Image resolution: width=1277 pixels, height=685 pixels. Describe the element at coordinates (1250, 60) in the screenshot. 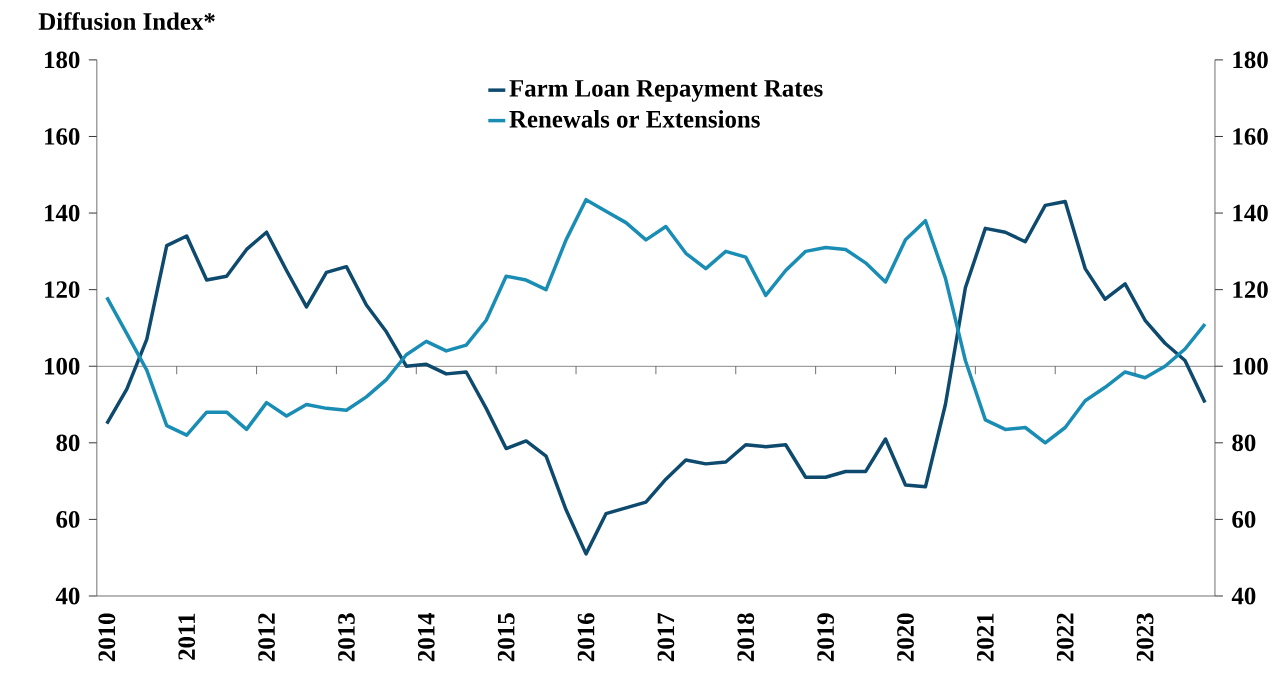

I see `y2-tick-label: 180` at that location.